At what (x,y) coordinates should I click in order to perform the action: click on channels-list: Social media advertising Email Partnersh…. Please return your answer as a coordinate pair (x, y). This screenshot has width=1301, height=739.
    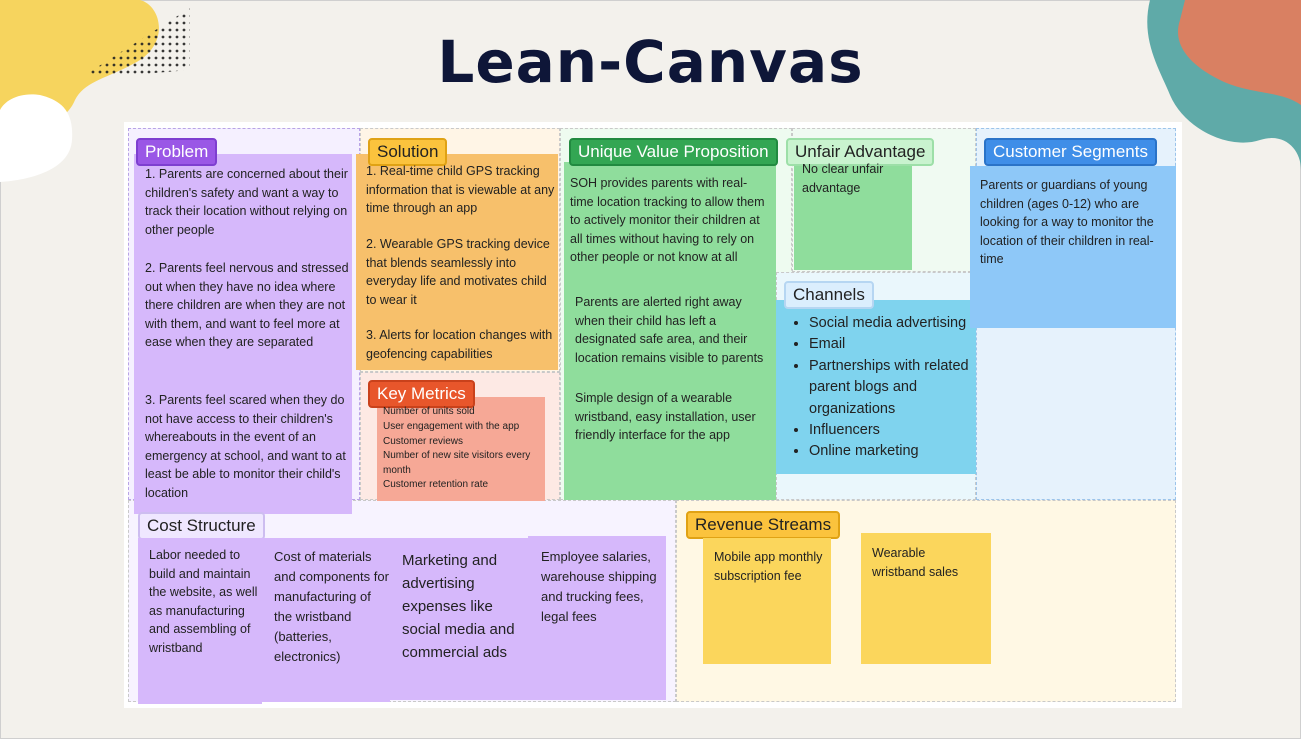
    Looking at the image, I should click on (885, 388).